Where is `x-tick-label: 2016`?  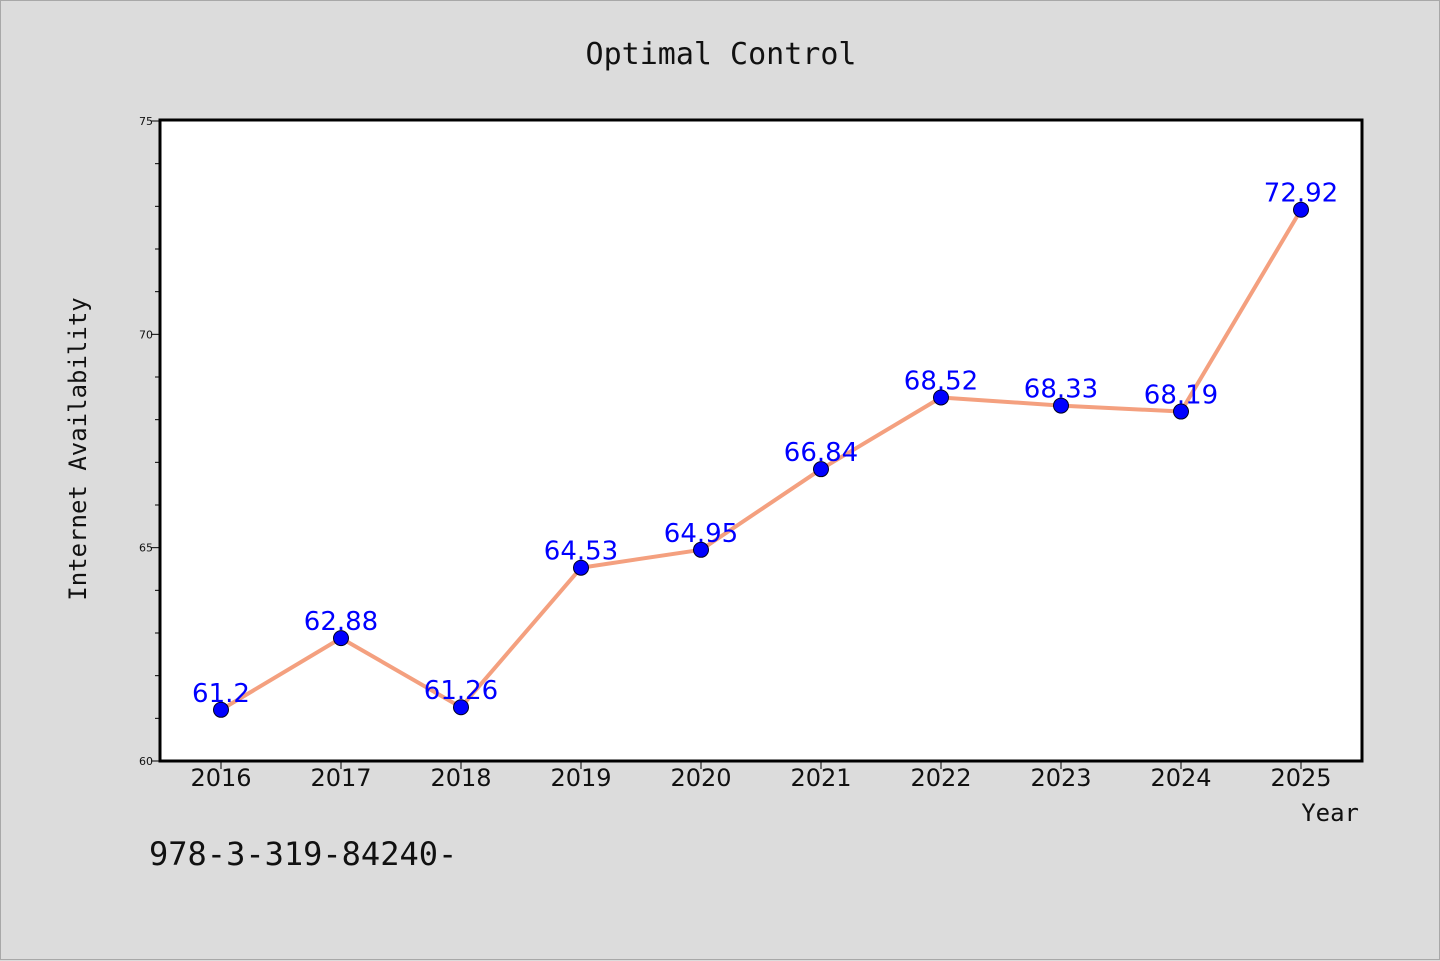 x-tick-label: 2016 is located at coordinates (220, 778).